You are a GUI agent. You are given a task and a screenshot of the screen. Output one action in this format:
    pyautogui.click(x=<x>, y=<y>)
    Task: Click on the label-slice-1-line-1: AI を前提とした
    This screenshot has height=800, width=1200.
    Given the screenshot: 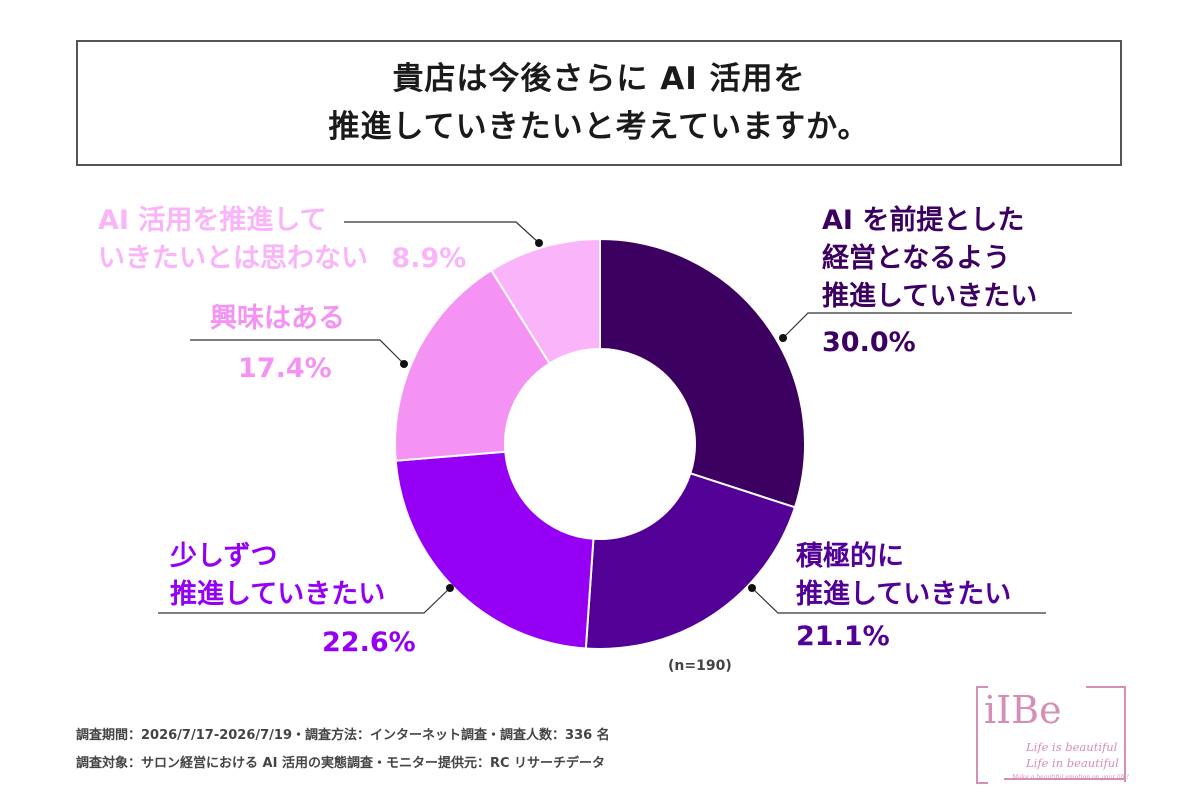 What is the action you would take?
    pyautogui.click(x=923, y=220)
    